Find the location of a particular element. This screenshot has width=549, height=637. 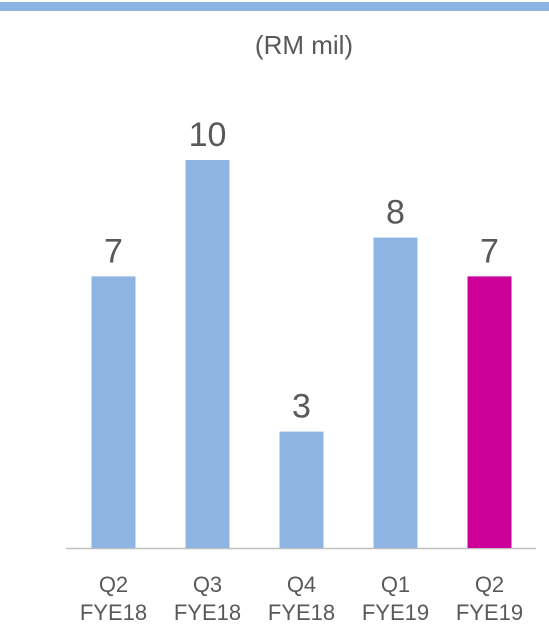

chart-title: (RM mil) is located at coordinates (304, 45).